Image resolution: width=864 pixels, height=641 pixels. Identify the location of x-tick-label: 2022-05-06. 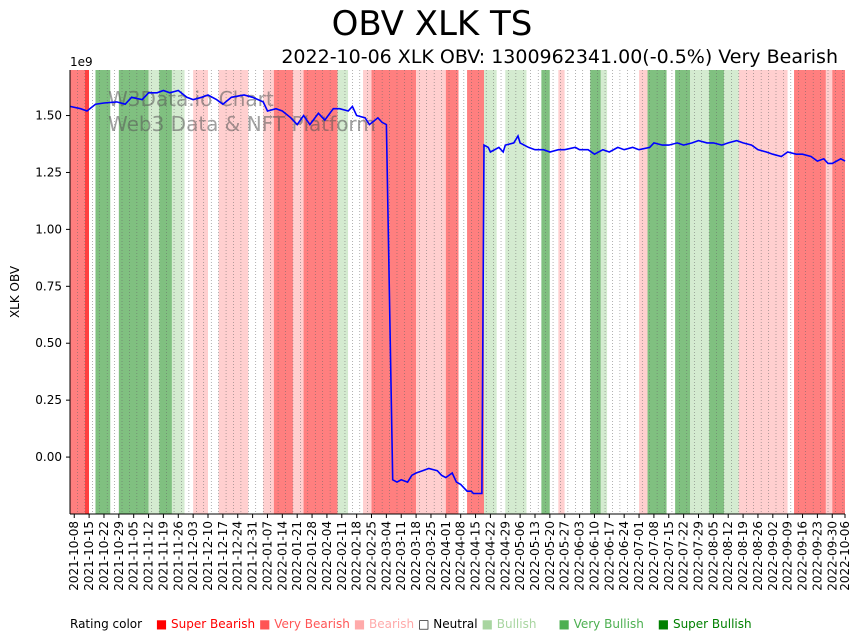
(520, 556).